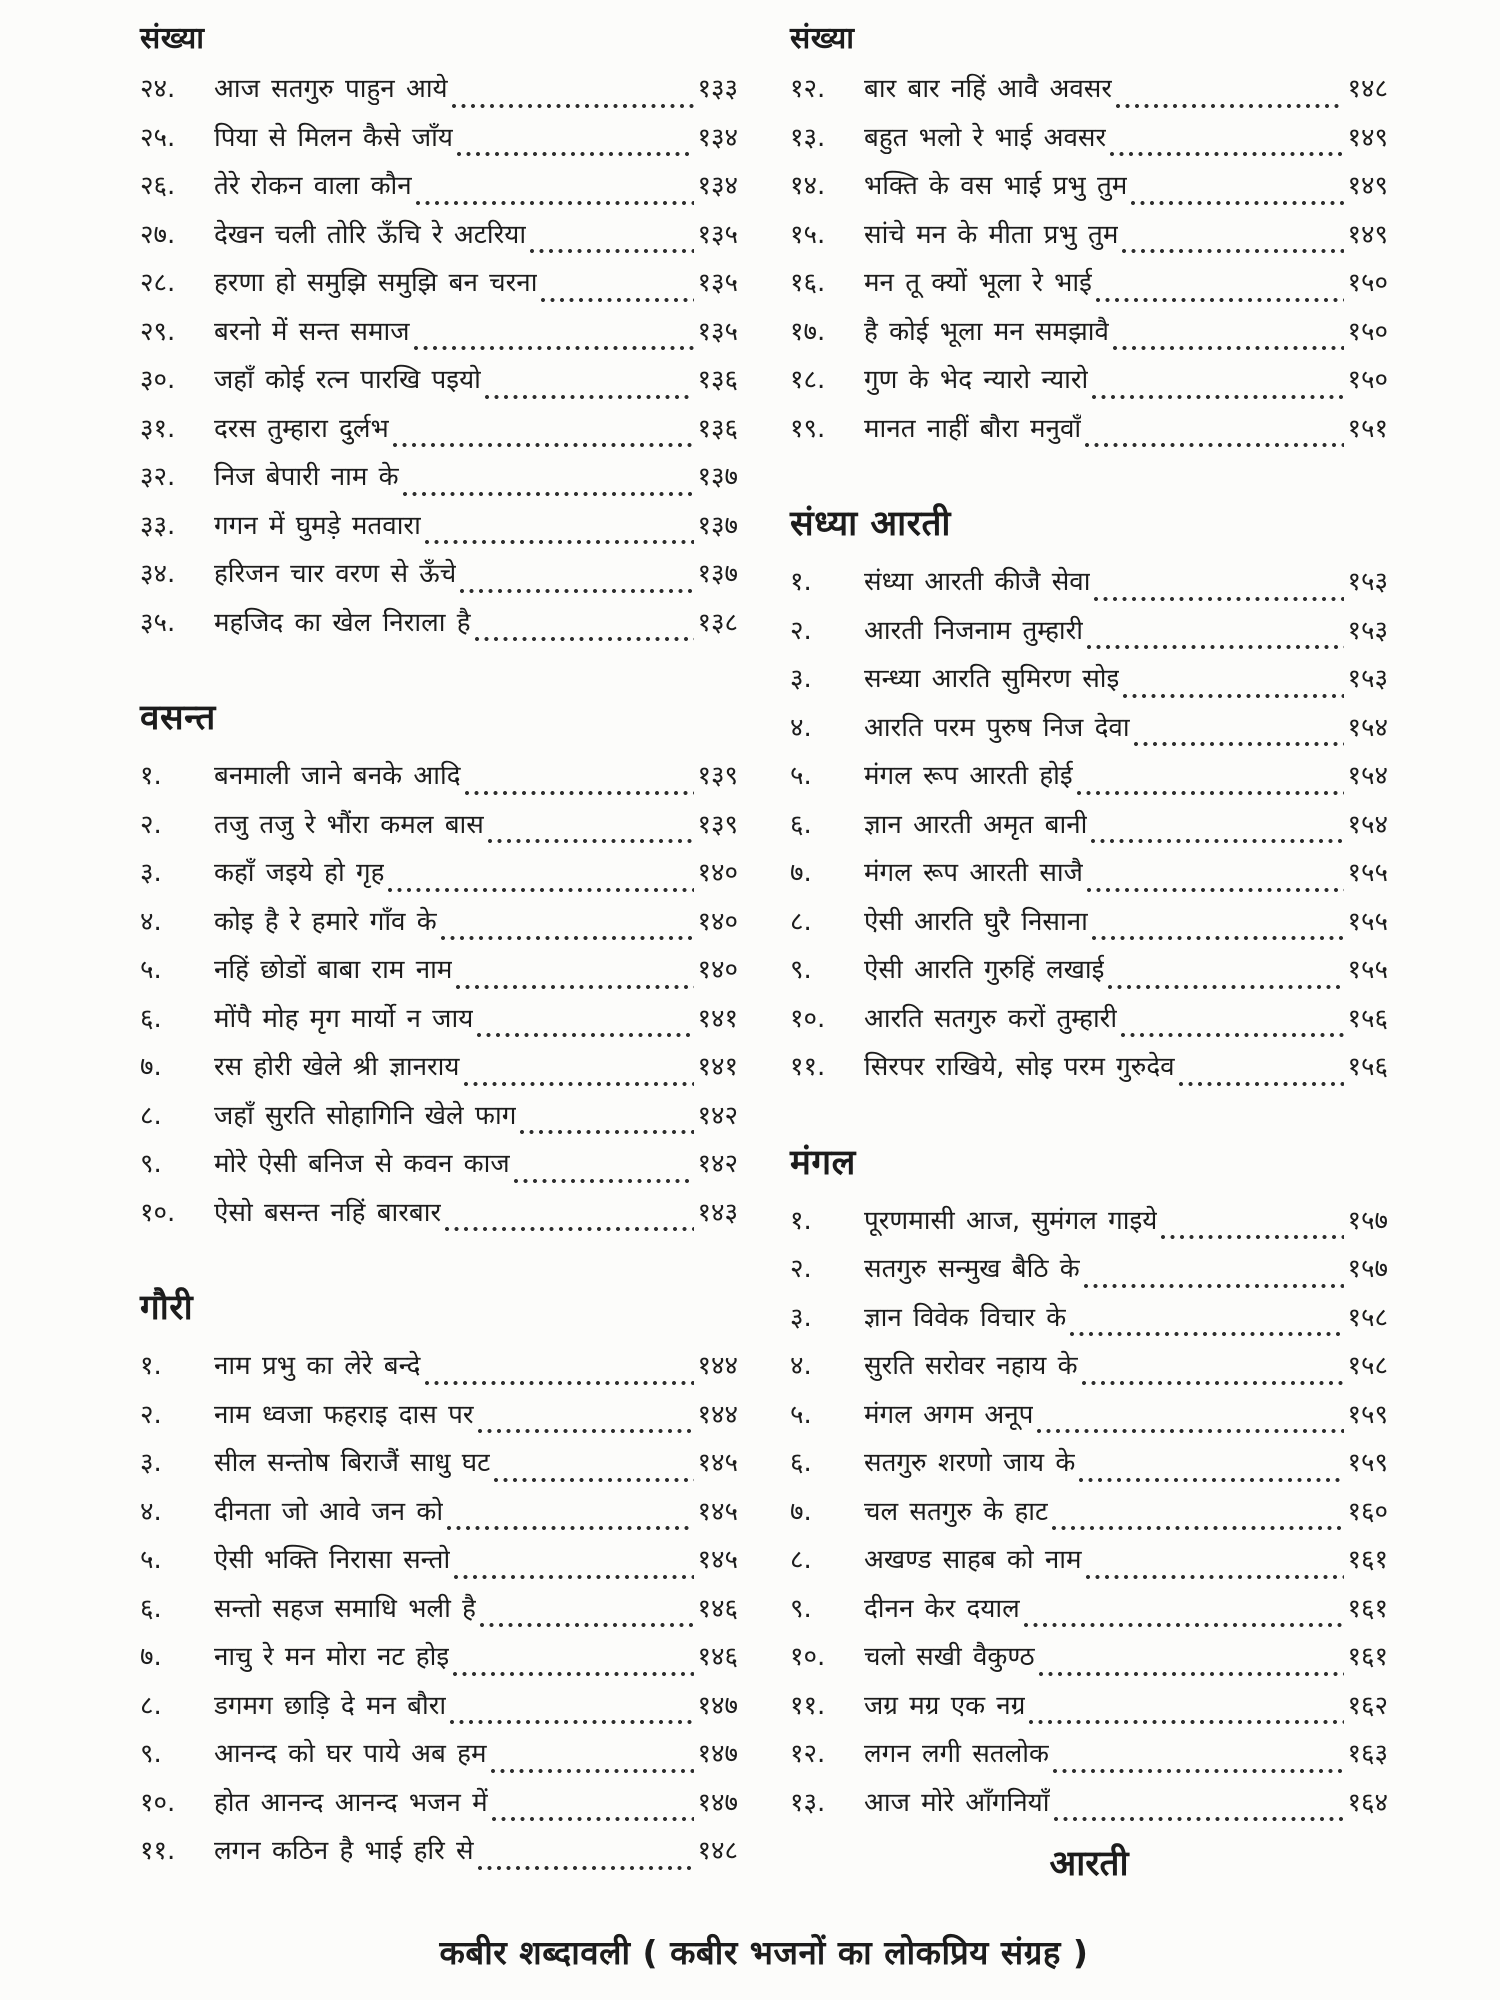 Image resolution: width=1500 pixels, height=2000 pixels. Describe the element at coordinates (717, 1414) in the screenshot. I see `item-page: १४४` at that location.